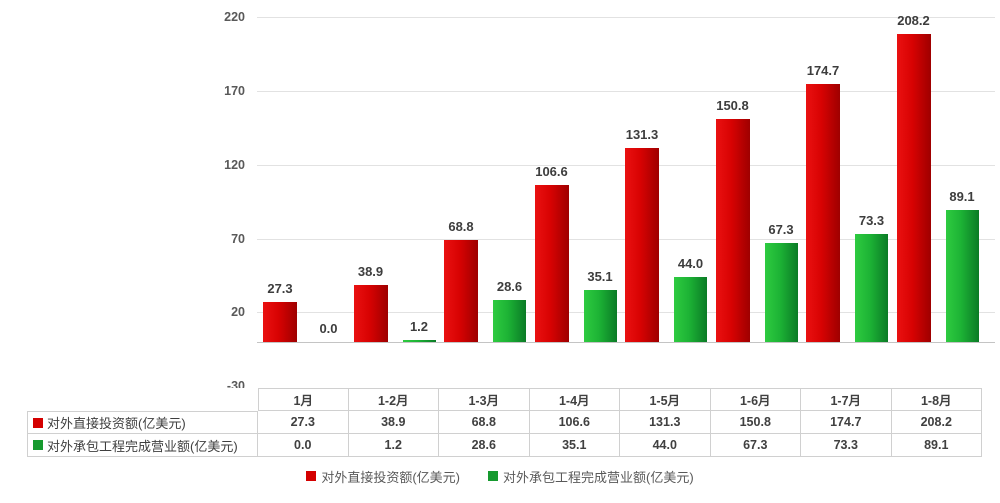 The width and height of the screenshot is (1000, 503). Describe the element at coordinates (846, 422) in the screenshot. I see `table-value-cell: 174.7` at that location.